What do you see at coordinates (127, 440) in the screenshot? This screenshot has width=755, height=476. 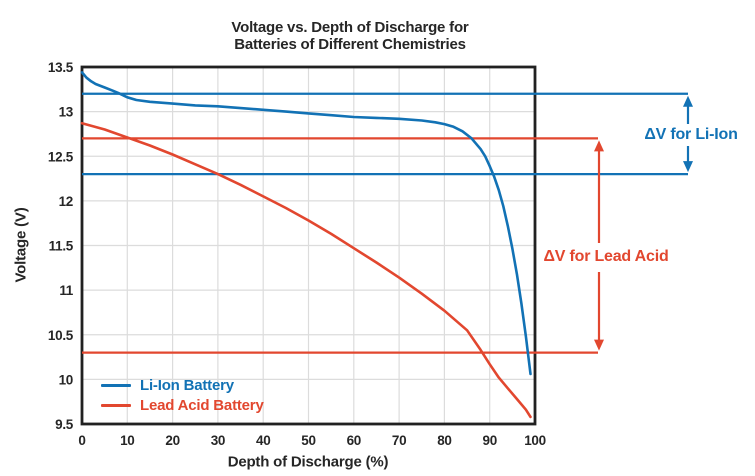 I see `x-tick-label: 10` at bounding box center [127, 440].